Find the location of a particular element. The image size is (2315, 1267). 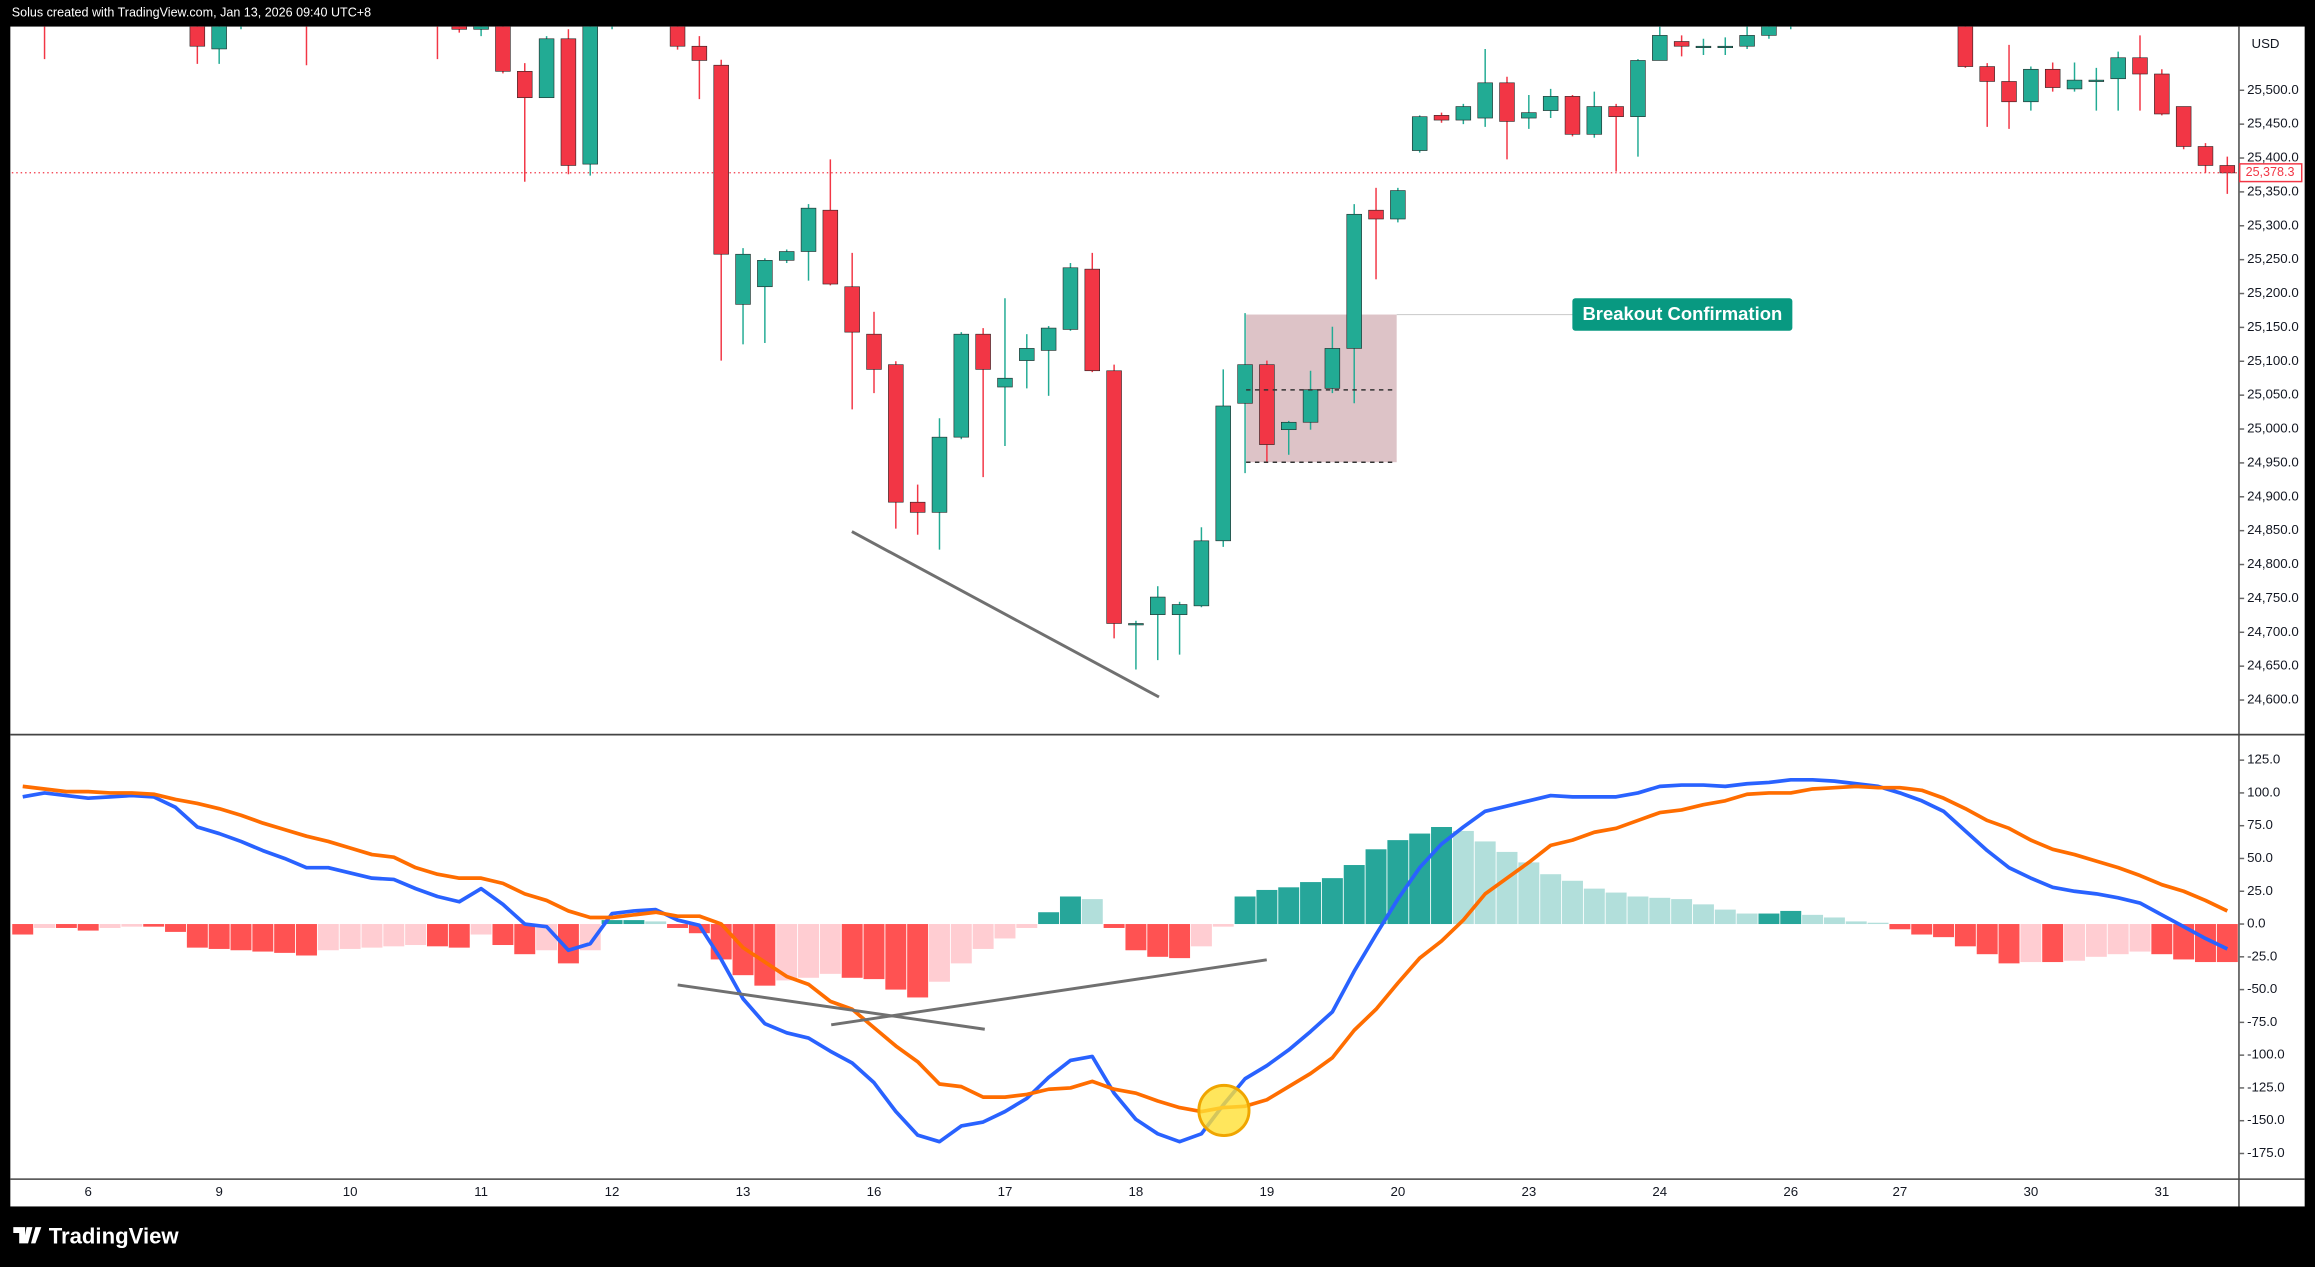

highlight-circle is located at coordinates (1224, 1110).